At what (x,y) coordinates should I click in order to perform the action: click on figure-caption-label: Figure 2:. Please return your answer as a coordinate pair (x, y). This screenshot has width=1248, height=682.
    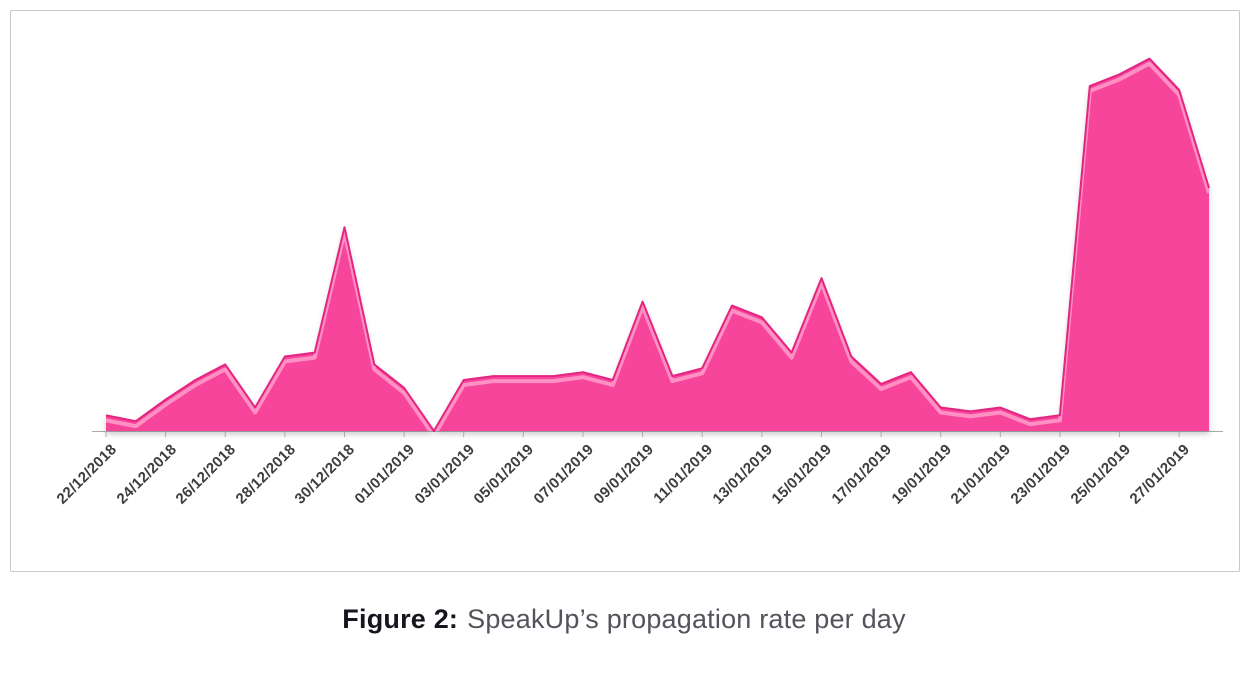
    Looking at the image, I should click on (400, 619).